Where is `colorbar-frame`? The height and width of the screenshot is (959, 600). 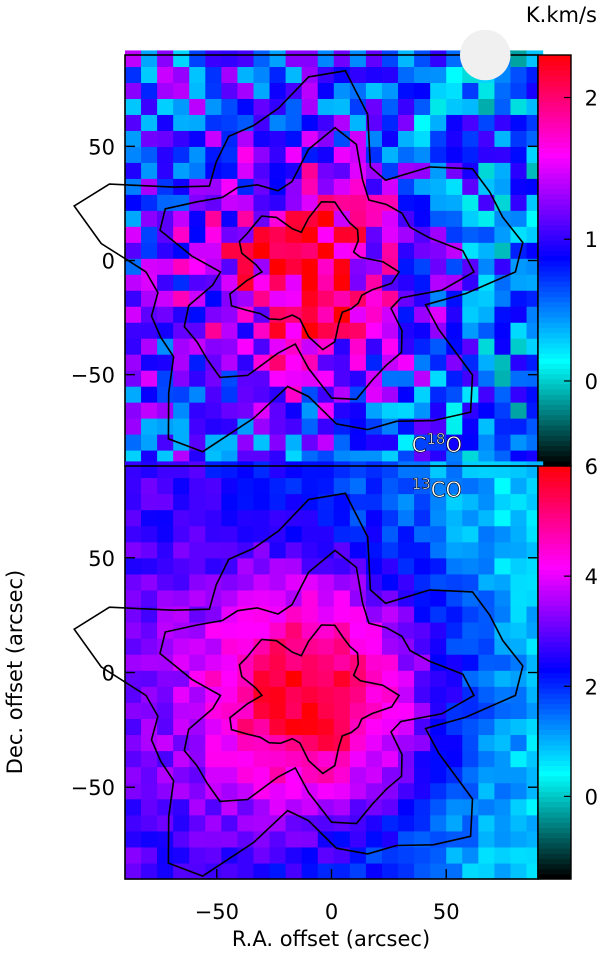
colorbar-frame is located at coordinates (554, 672).